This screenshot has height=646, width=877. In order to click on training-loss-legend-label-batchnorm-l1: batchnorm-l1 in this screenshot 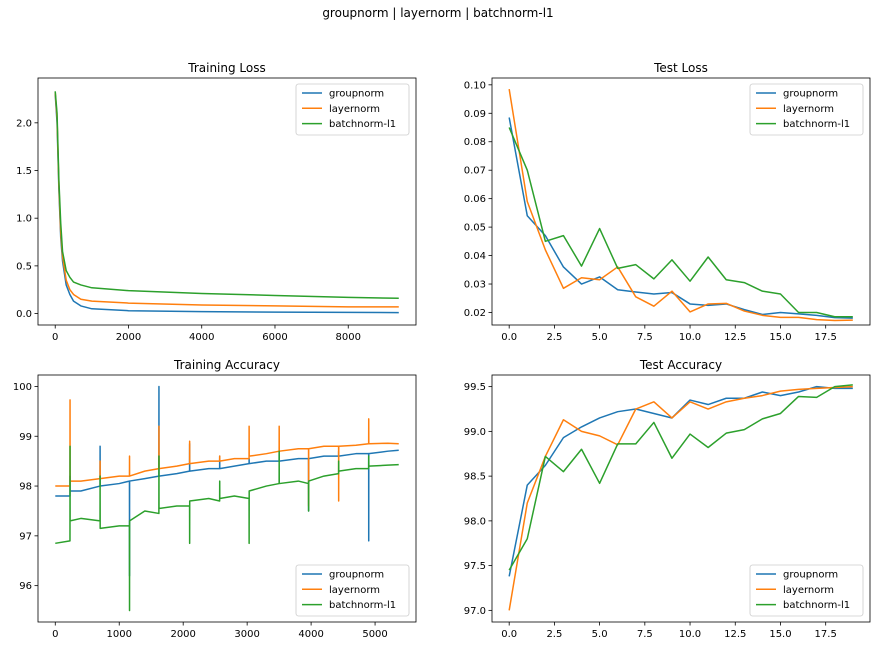, I will do `click(362, 124)`.